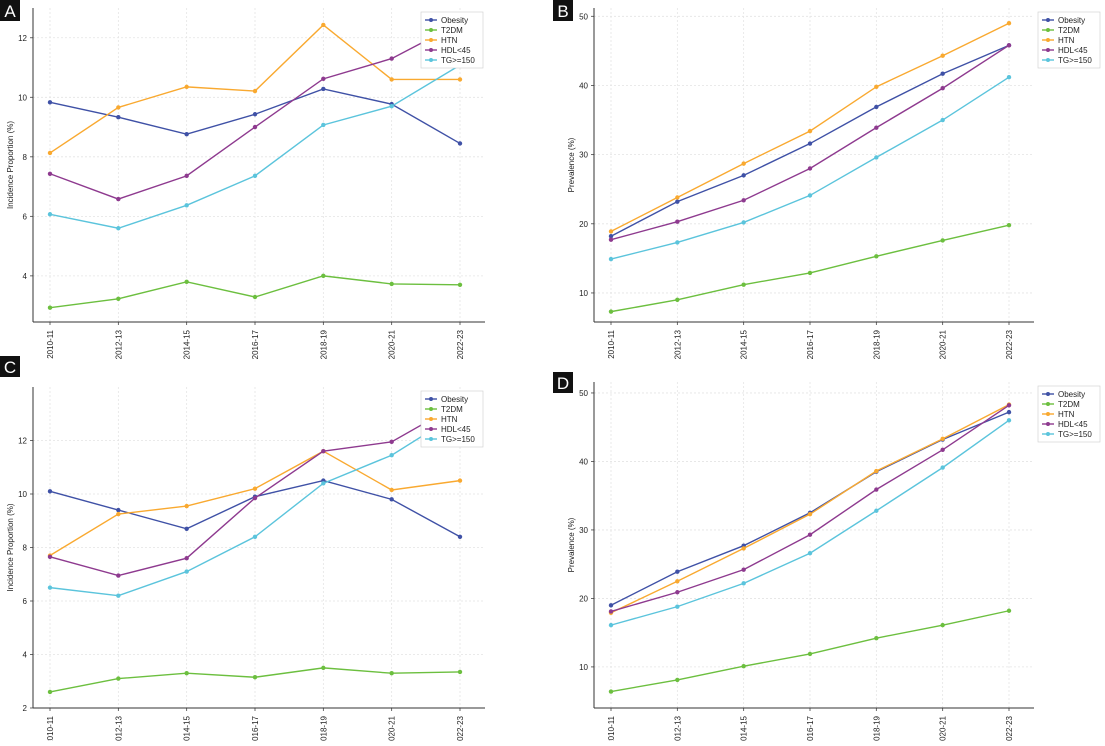 This screenshot has width=1105, height=746. I want to click on legend-label: HDL<45, so click(1073, 424).